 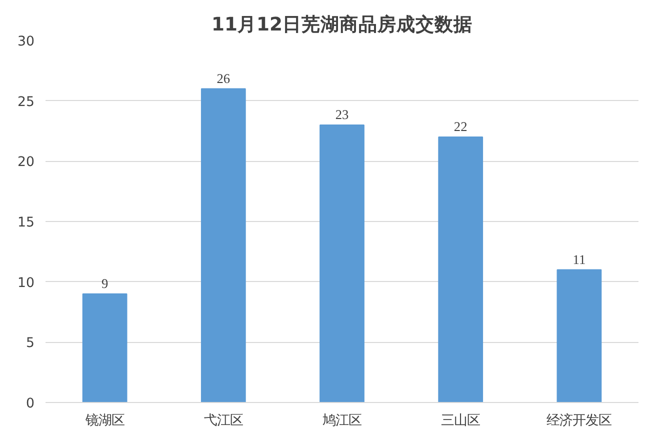 What do you see at coordinates (223, 421) in the screenshot?
I see `x-tick-label: 弋江区` at bounding box center [223, 421].